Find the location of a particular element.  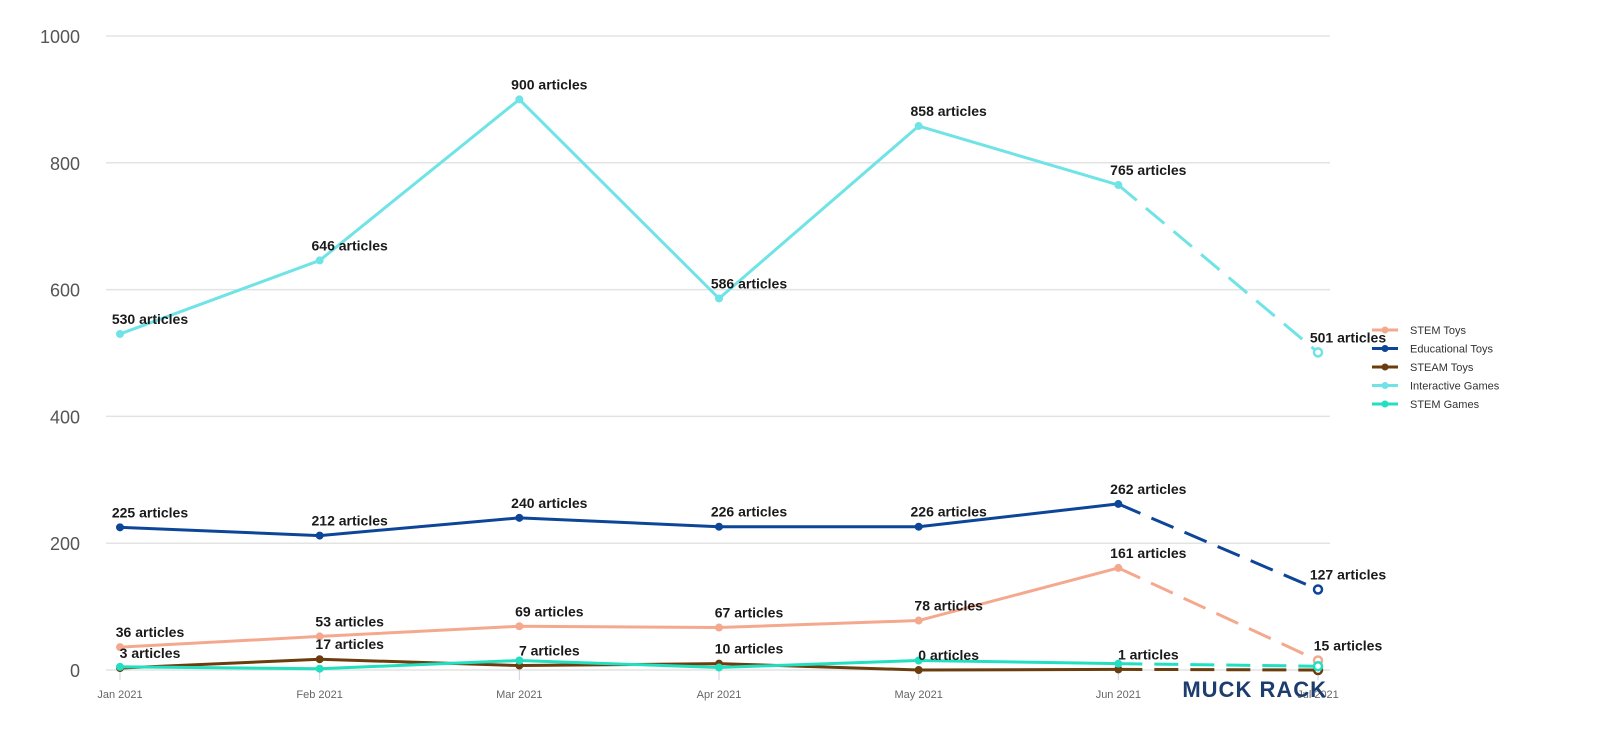

data-label: 240 articles is located at coordinates (549, 503).